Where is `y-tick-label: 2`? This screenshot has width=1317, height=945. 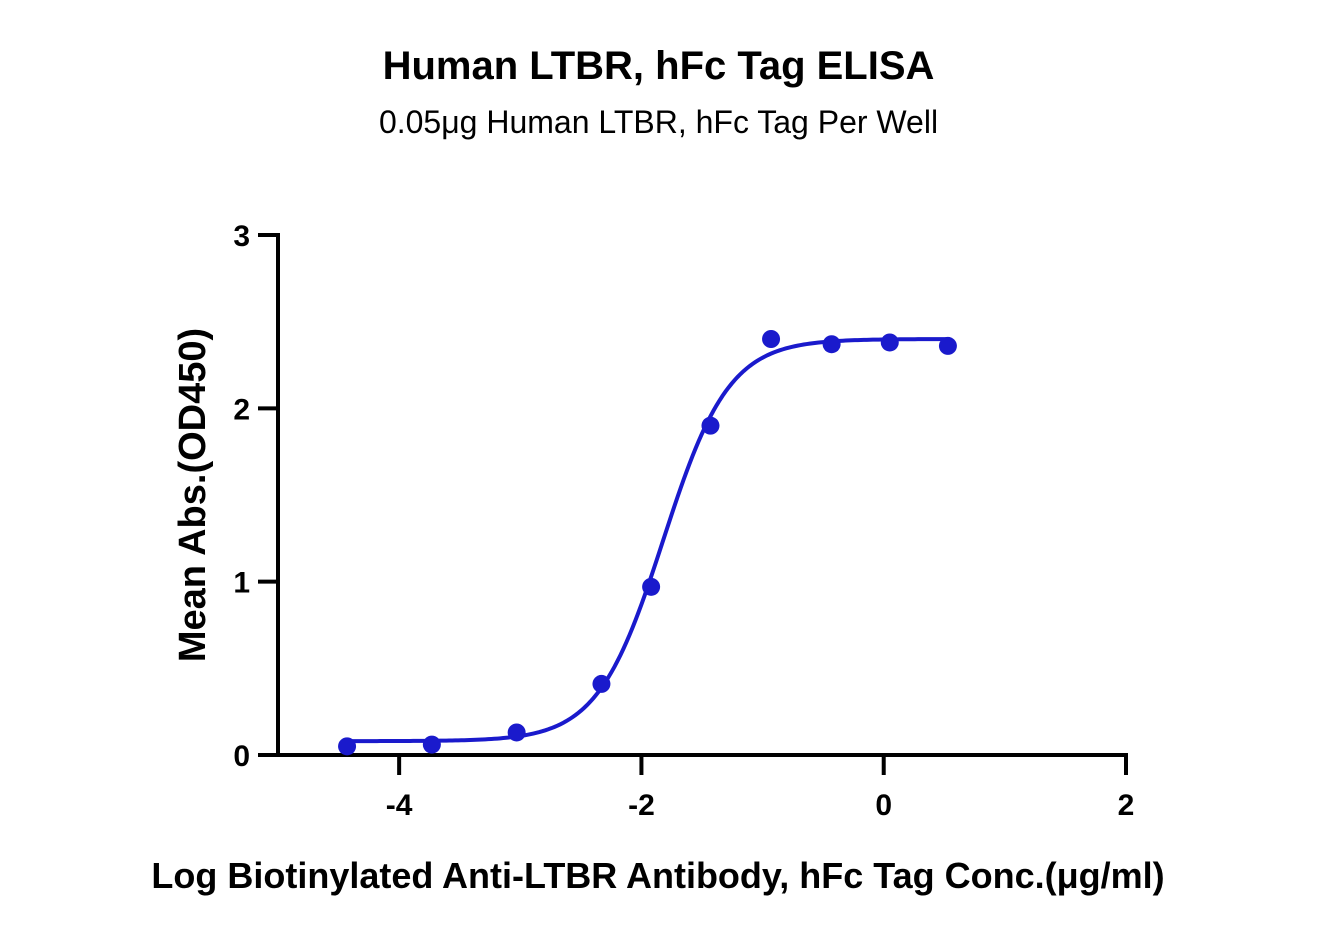
y-tick-label: 2 is located at coordinates (241, 409).